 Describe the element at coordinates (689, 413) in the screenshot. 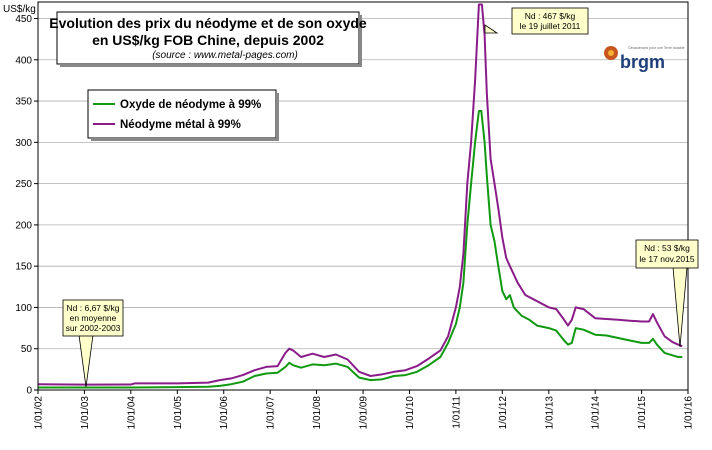

I see `x-tick-label: 1/01/16` at that location.